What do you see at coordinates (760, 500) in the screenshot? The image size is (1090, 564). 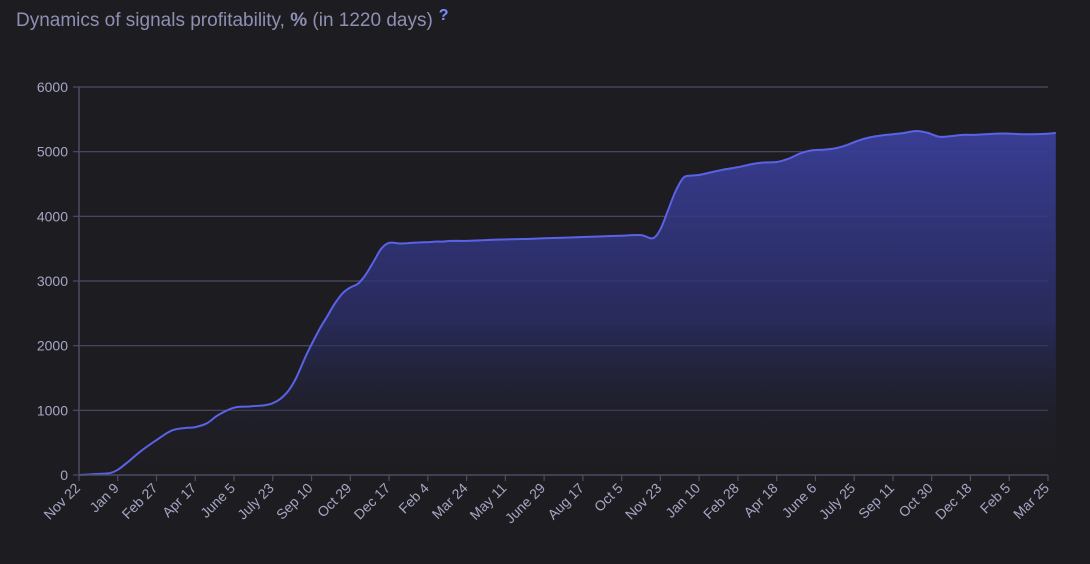 I see `x-tick-label: Apr 18` at bounding box center [760, 500].